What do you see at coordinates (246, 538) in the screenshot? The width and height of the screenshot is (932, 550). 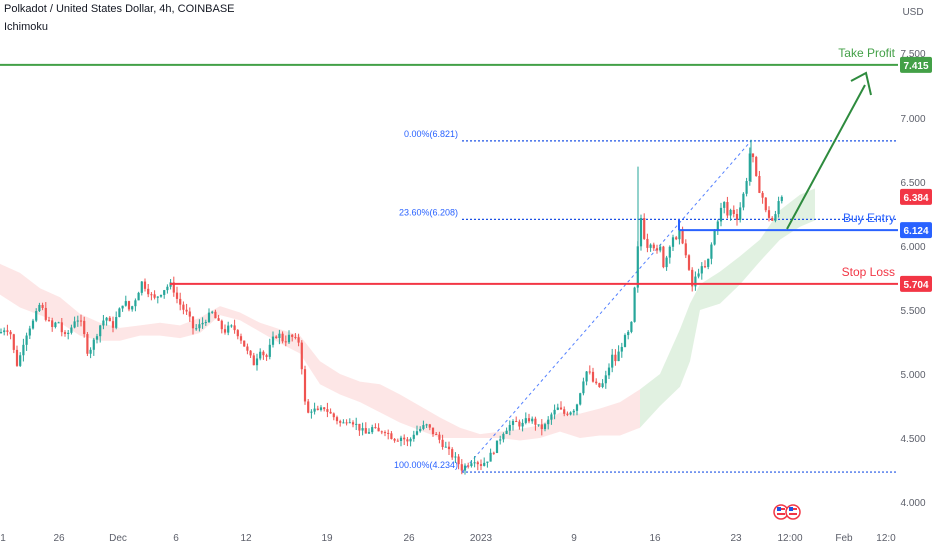 I see `x-tick-label: 12` at bounding box center [246, 538].